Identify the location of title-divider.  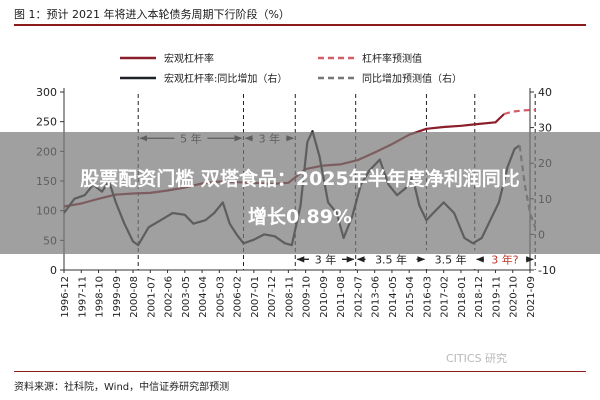
(300, 25).